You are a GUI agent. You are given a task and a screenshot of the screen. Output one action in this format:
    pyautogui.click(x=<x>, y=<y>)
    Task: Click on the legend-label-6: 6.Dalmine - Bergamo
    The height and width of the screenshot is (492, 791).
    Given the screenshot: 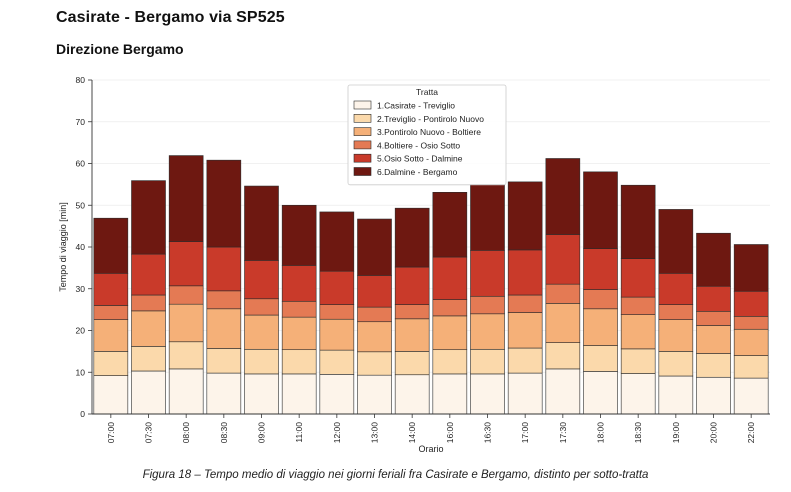 What is the action you would take?
    pyautogui.click(x=417, y=172)
    